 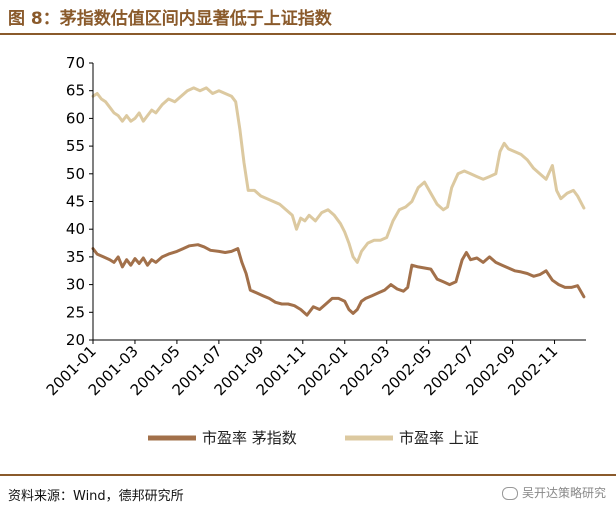 What do you see at coordinates (509, 493) in the screenshot?
I see `wechat-icon` at bounding box center [509, 493].